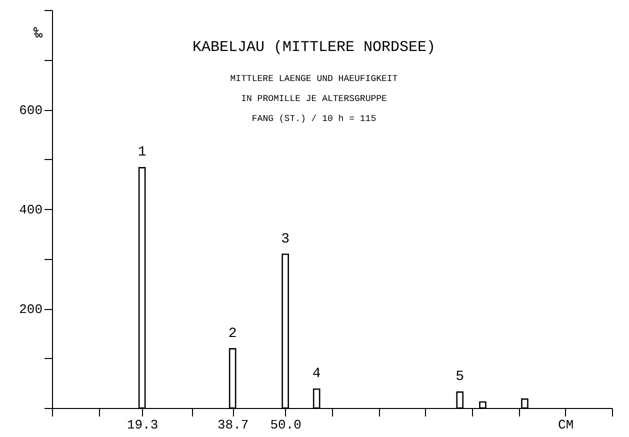  I want to click on x-tick-label: 38.7, so click(233, 425).